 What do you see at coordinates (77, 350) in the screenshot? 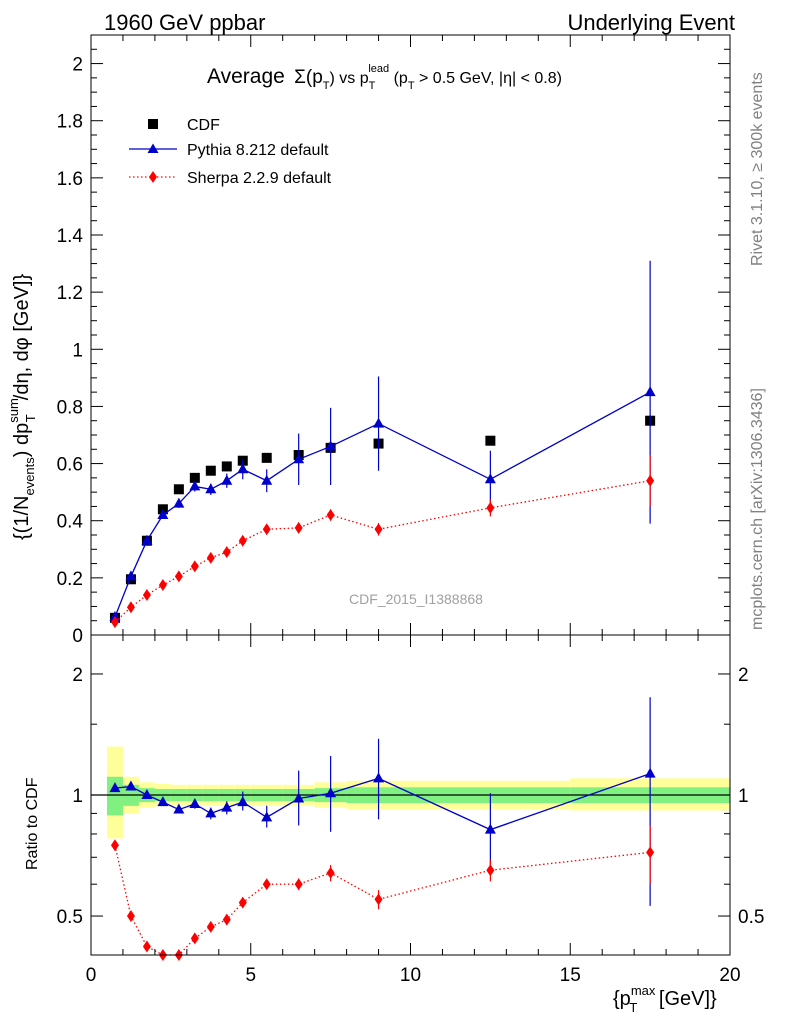
I see `y-tick-label: 1` at bounding box center [77, 350].